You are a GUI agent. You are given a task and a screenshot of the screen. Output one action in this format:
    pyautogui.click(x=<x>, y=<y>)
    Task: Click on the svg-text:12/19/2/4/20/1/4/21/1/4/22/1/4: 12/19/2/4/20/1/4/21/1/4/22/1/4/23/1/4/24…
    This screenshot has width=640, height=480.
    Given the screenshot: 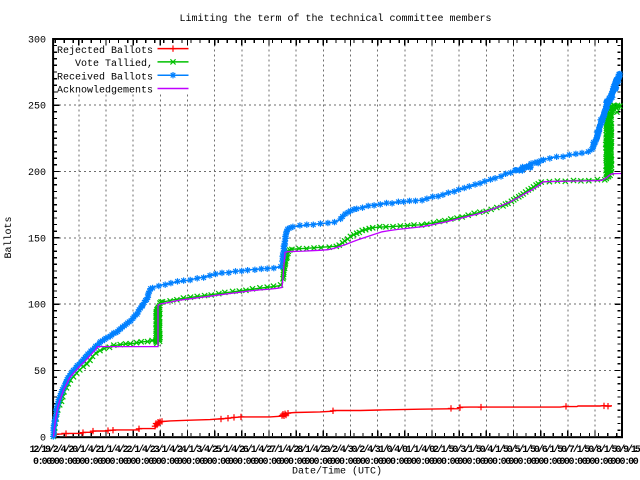 What is the action you would take?
    pyautogui.click(x=335, y=450)
    